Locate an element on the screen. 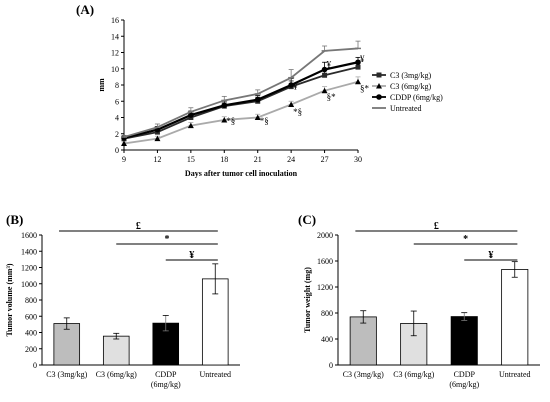  legend-label: CDDP (6mg/kg) is located at coordinates (416, 97).